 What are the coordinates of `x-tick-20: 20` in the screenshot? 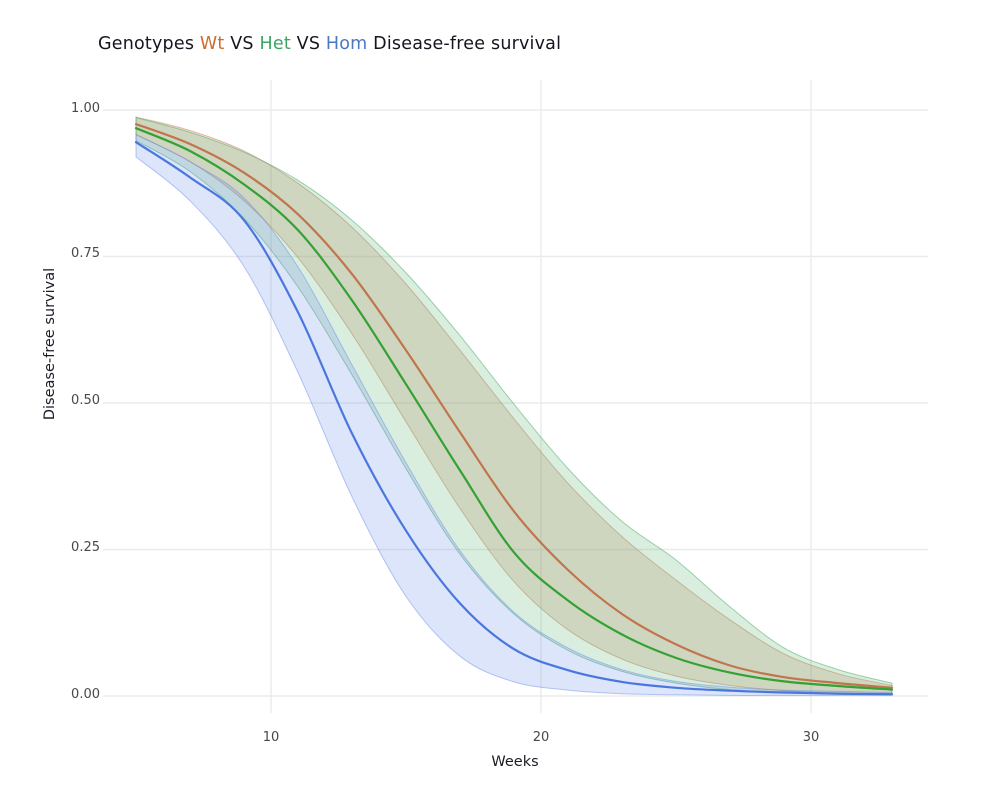 It's located at (541, 737).